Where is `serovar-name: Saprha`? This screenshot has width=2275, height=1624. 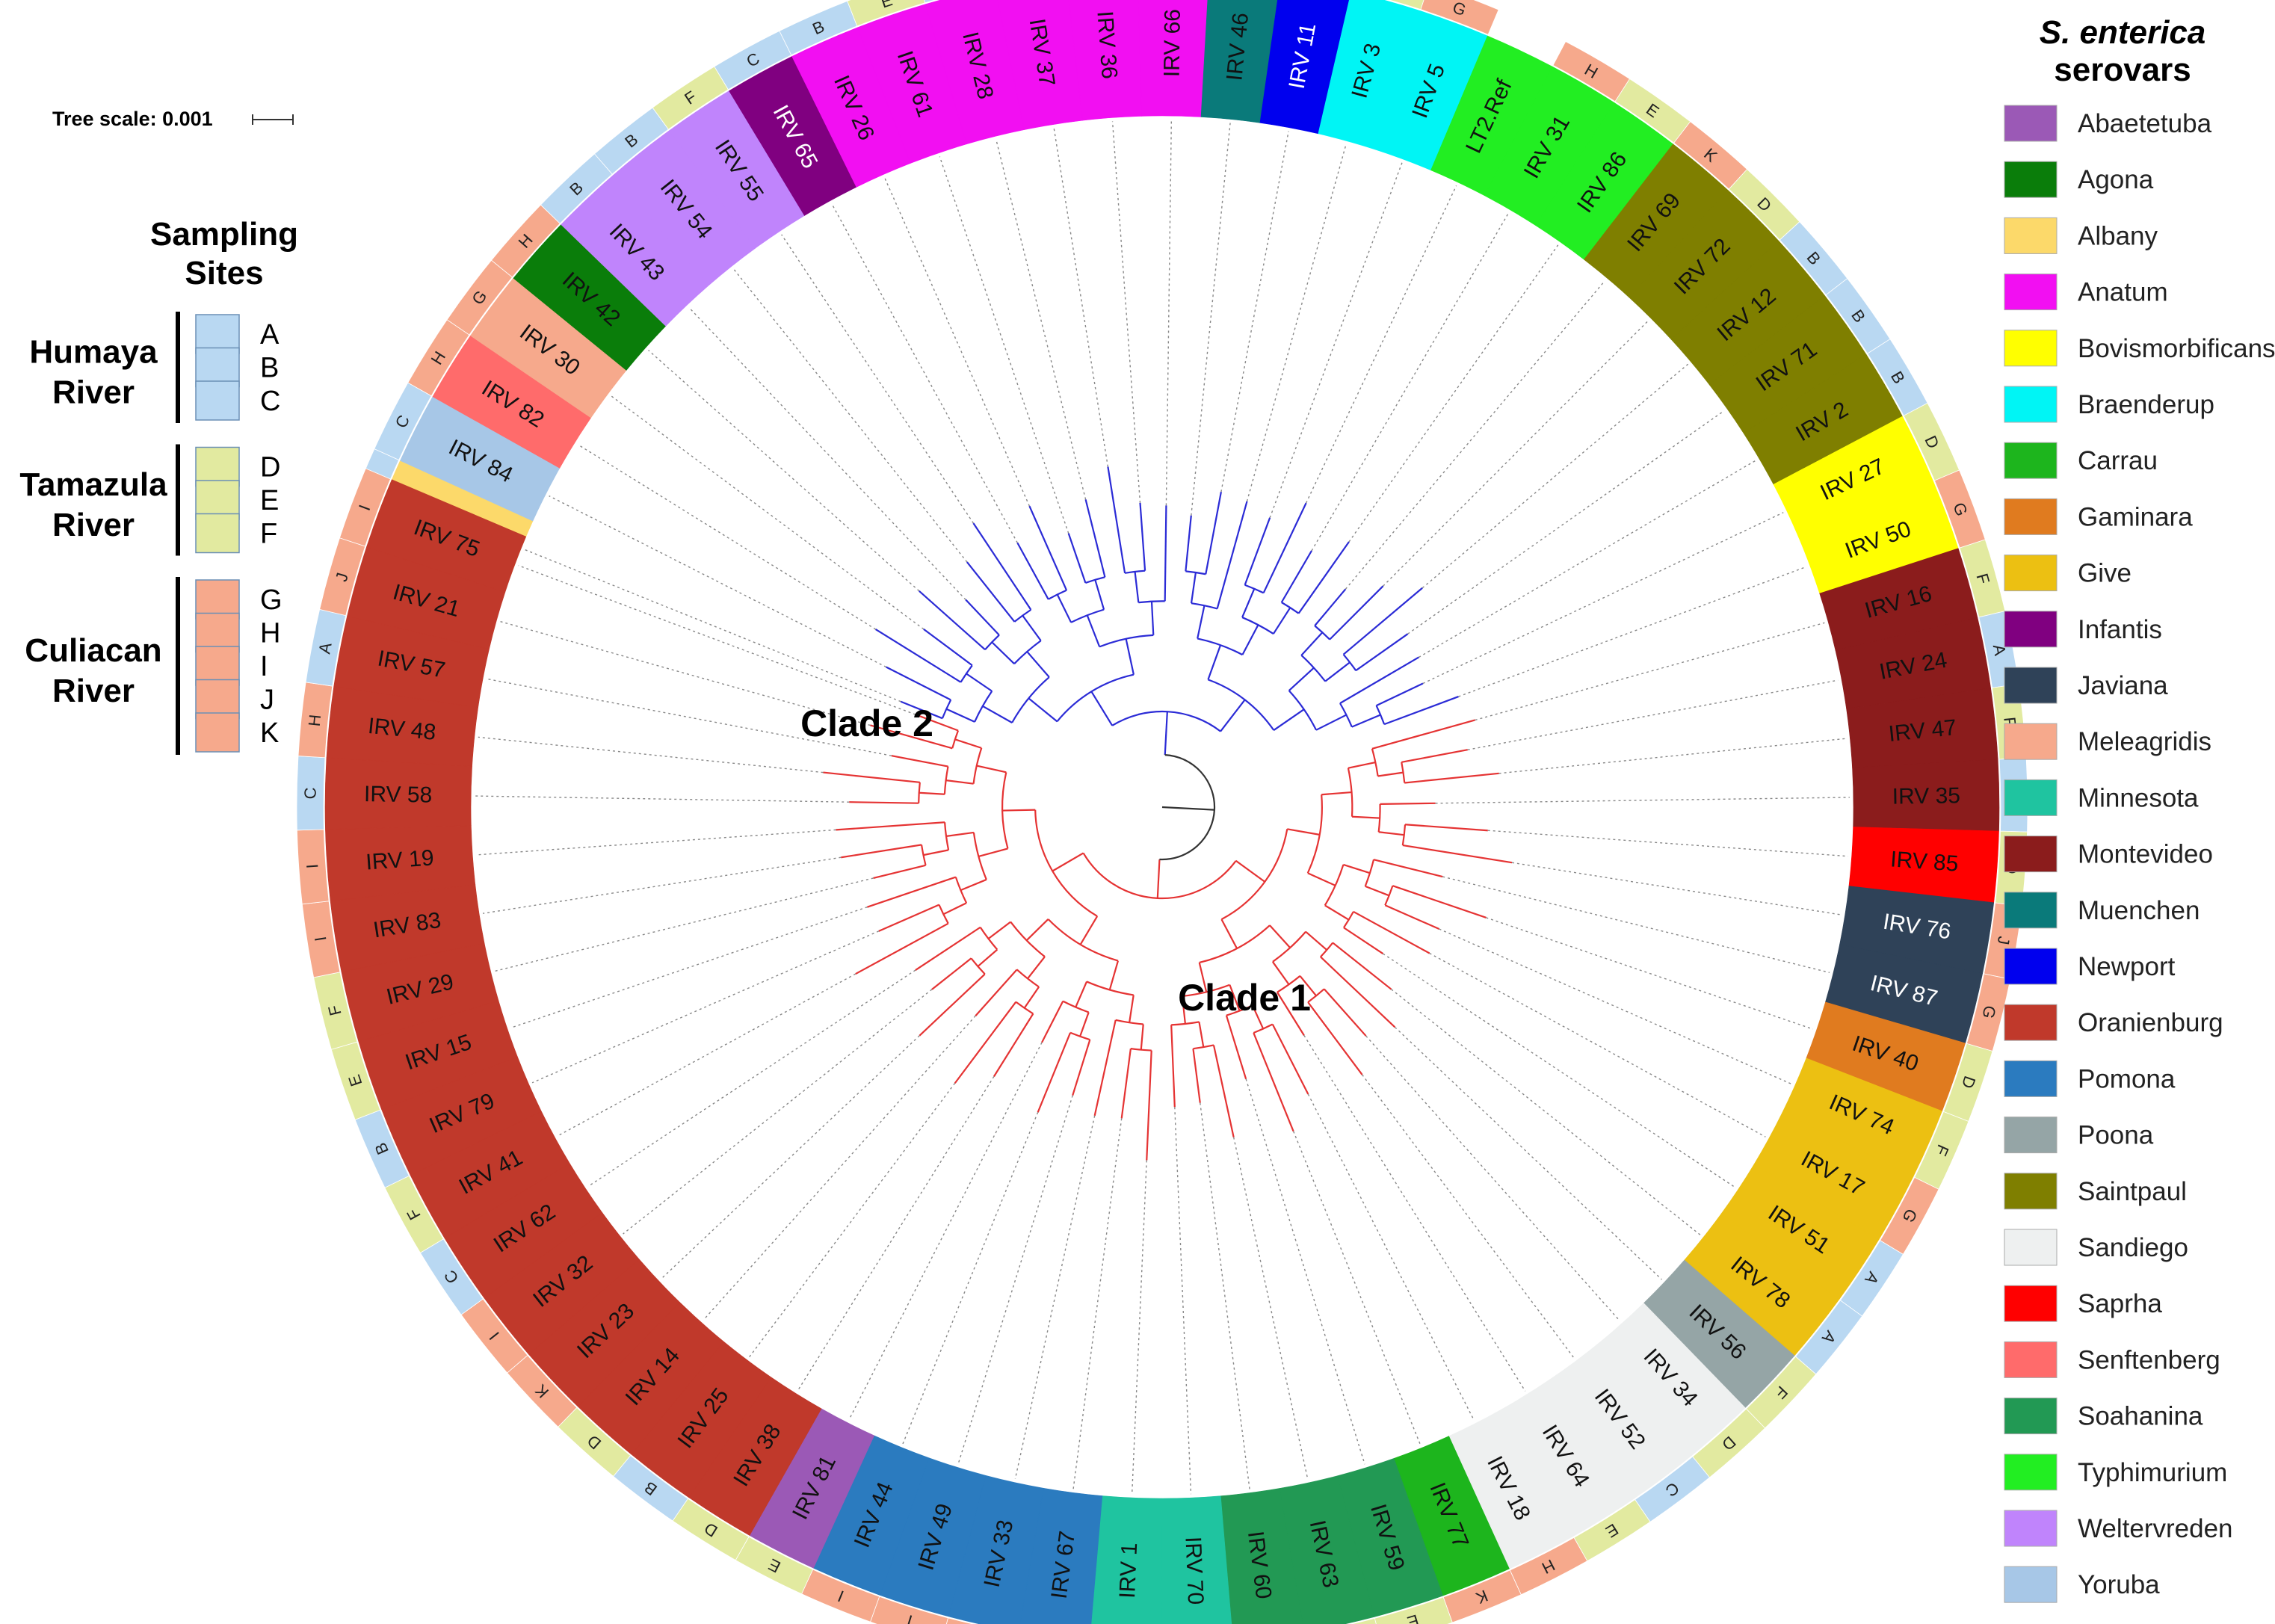 serovar-name: Saprha is located at coordinates (2120, 1303).